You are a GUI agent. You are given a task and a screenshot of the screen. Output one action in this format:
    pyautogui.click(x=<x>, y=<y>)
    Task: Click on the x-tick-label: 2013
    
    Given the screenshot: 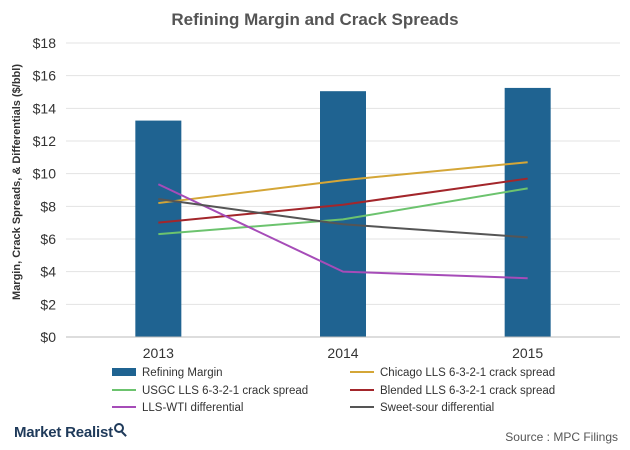 What is the action you would take?
    pyautogui.click(x=158, y=353)
    